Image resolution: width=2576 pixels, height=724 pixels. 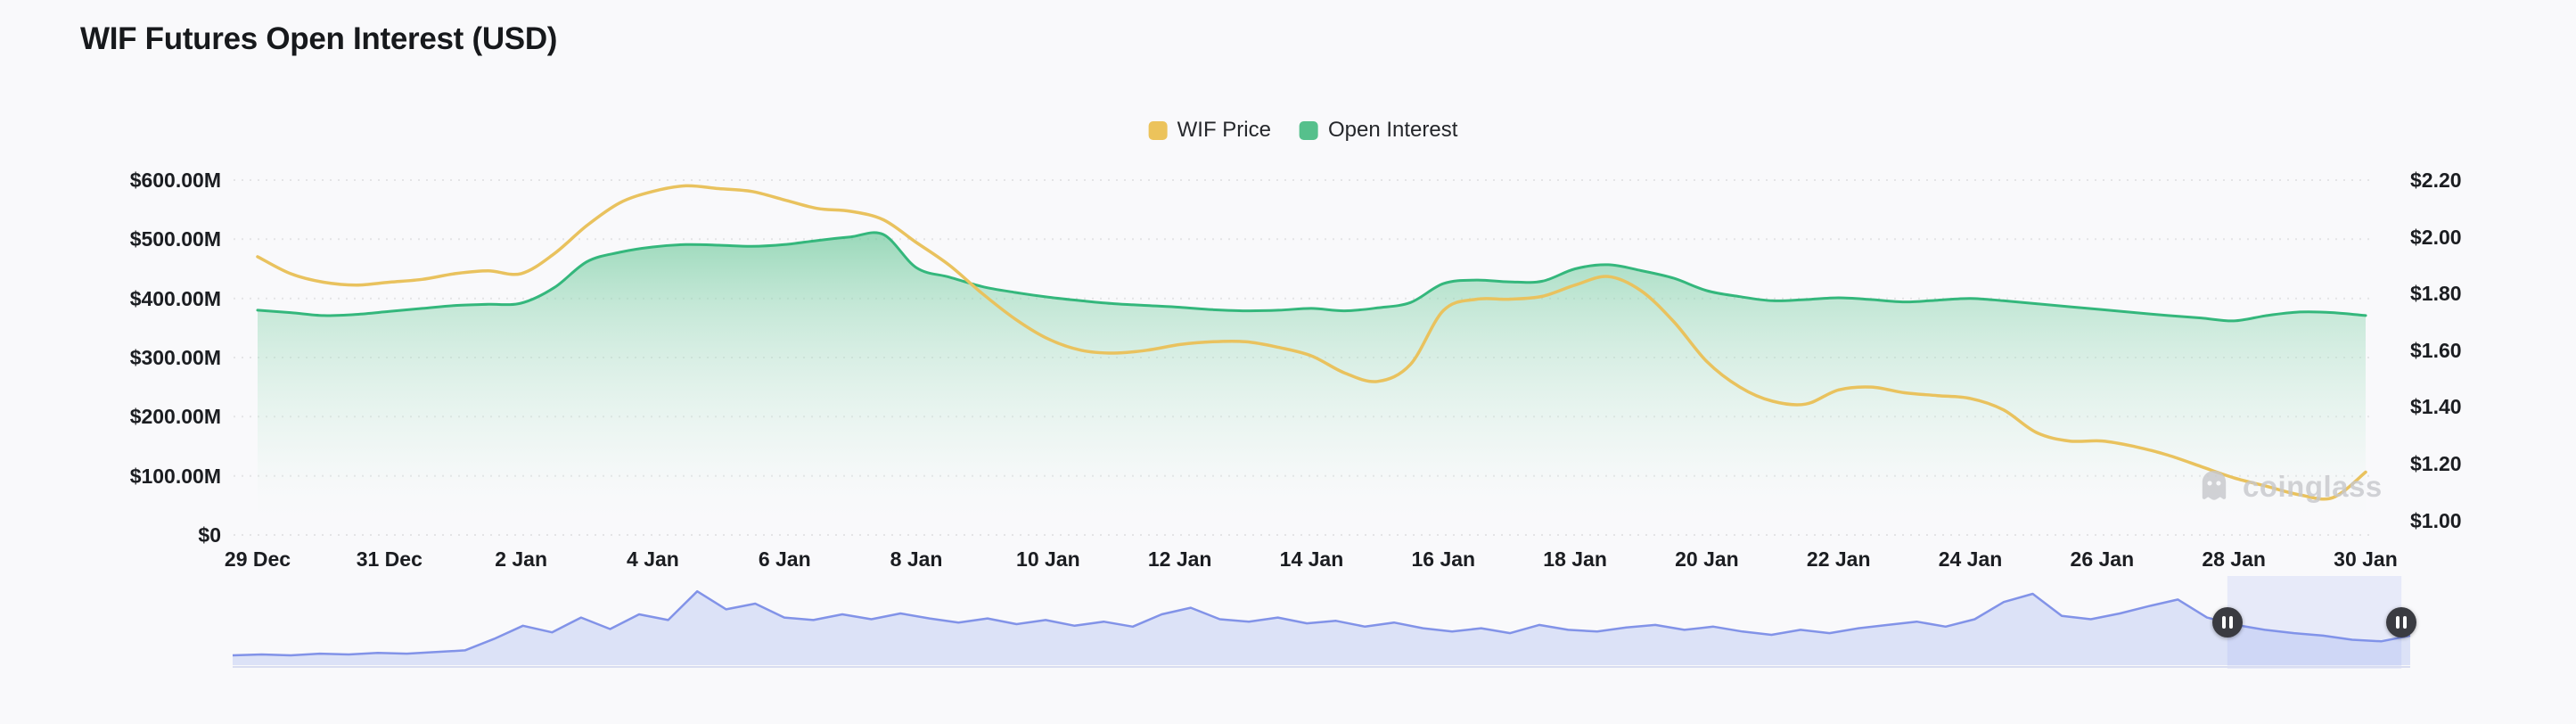 What do you see at coordinates (2102, 559) in the screenshot?
I see `x-axis-label: 26 Jan` at bounding box center [2102, 559].